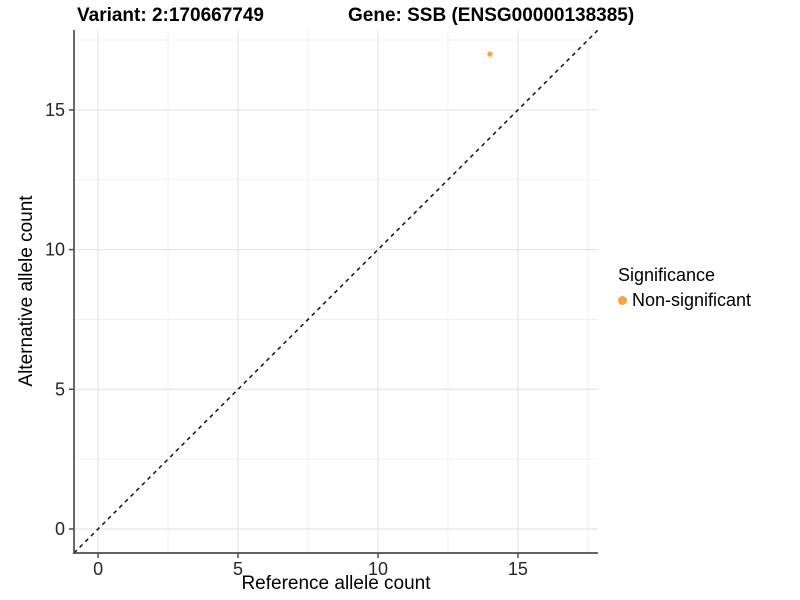 This screenshot has height=600, width=800. What do you see at coordinates (518, 569) in the screenshot?
I see `x-tick-label: 15` at bounding box center [518, 569].